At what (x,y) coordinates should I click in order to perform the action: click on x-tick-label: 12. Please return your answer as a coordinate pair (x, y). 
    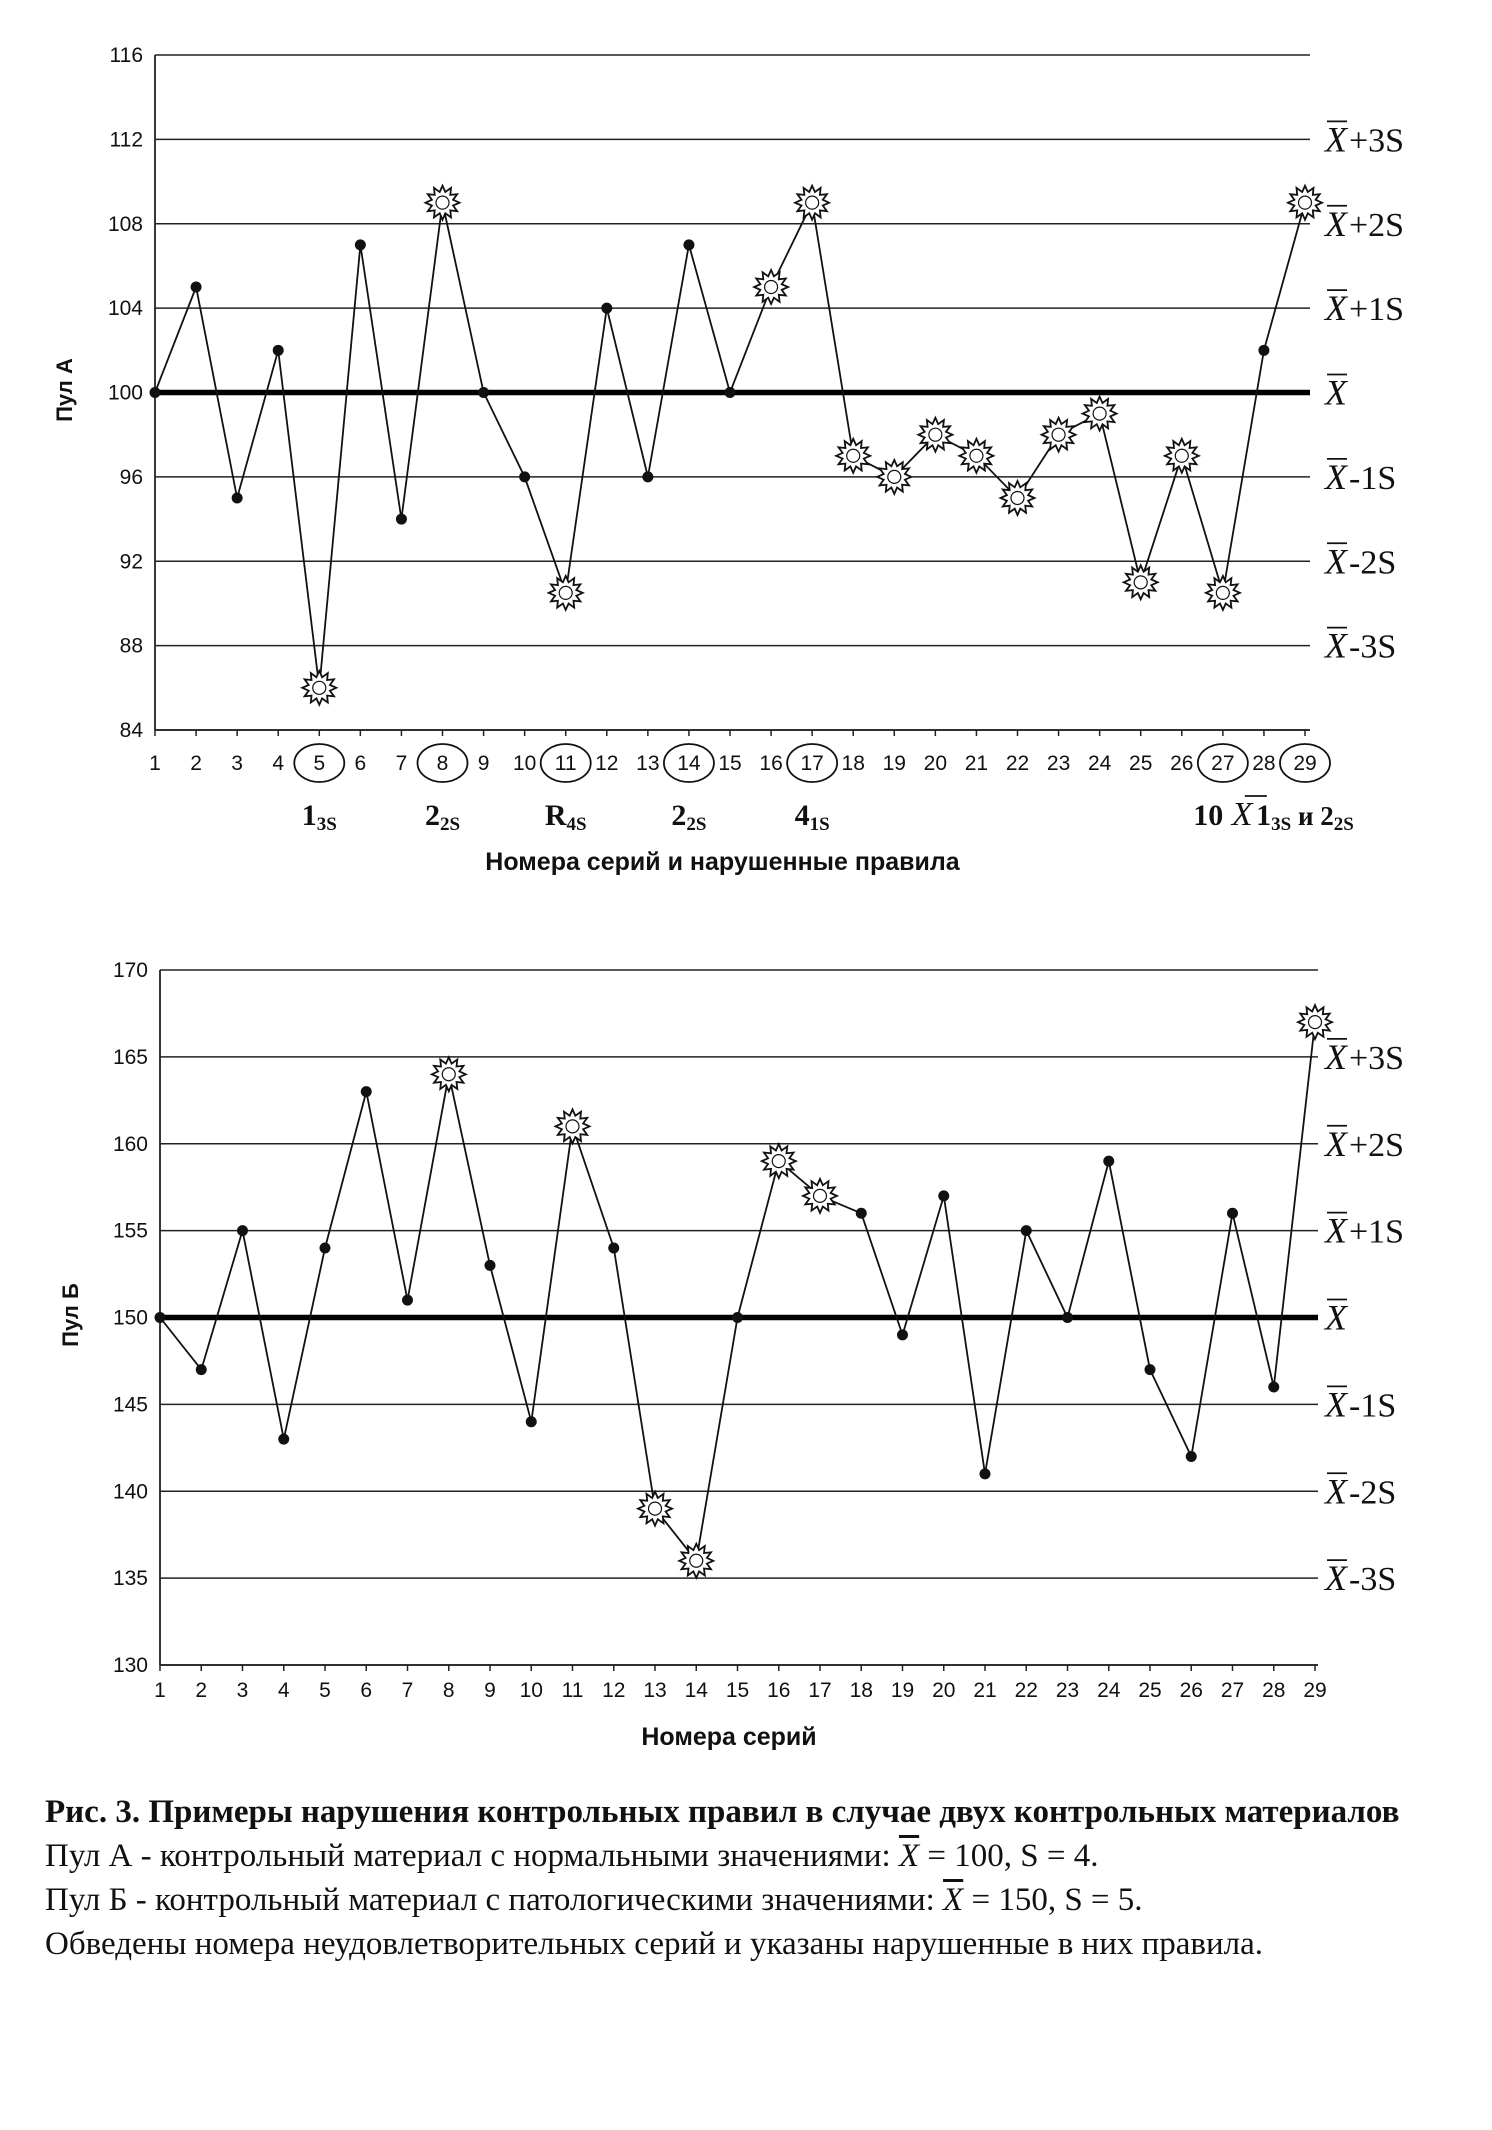
    Looking at the image, I should click on (613, 1690).